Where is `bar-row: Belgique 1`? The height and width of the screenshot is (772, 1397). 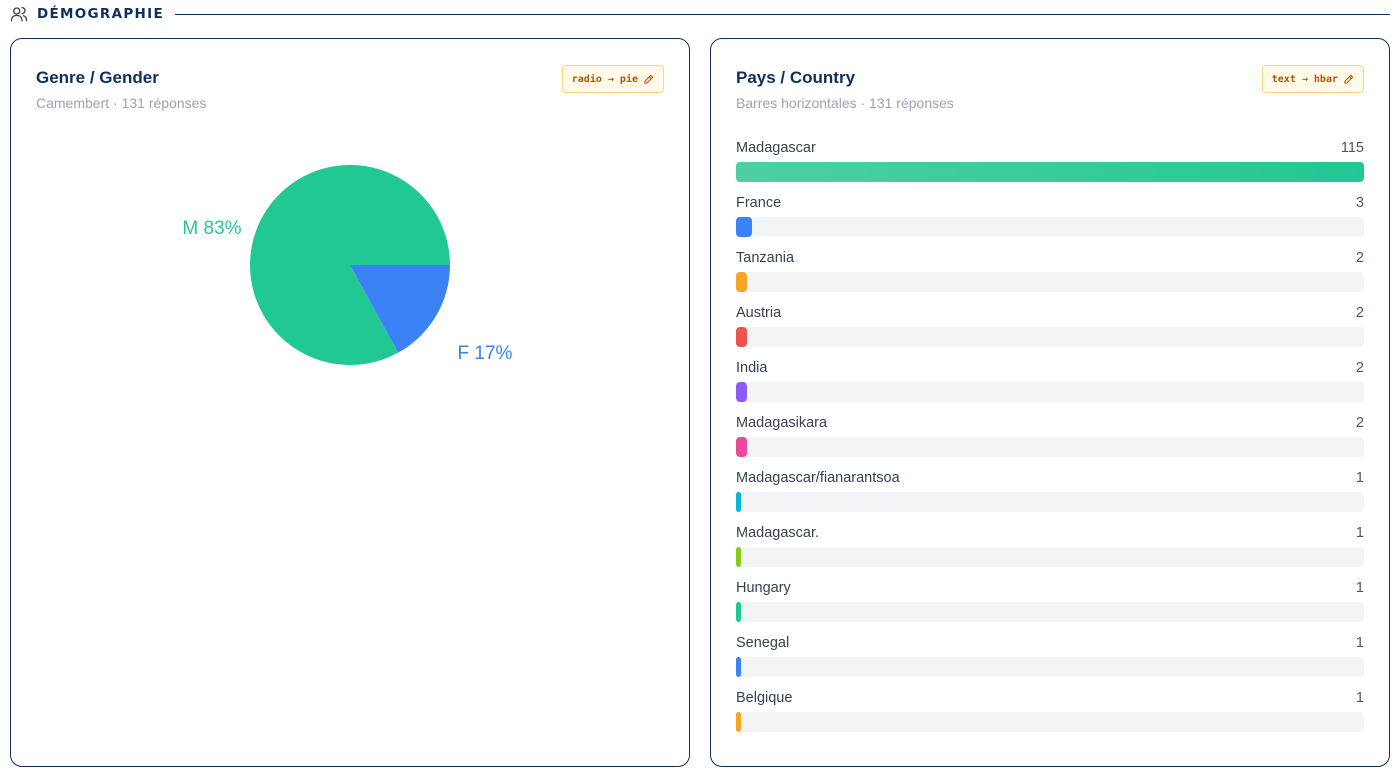
bar-row: Belgique 1 is located at coordinates (1050, 717).